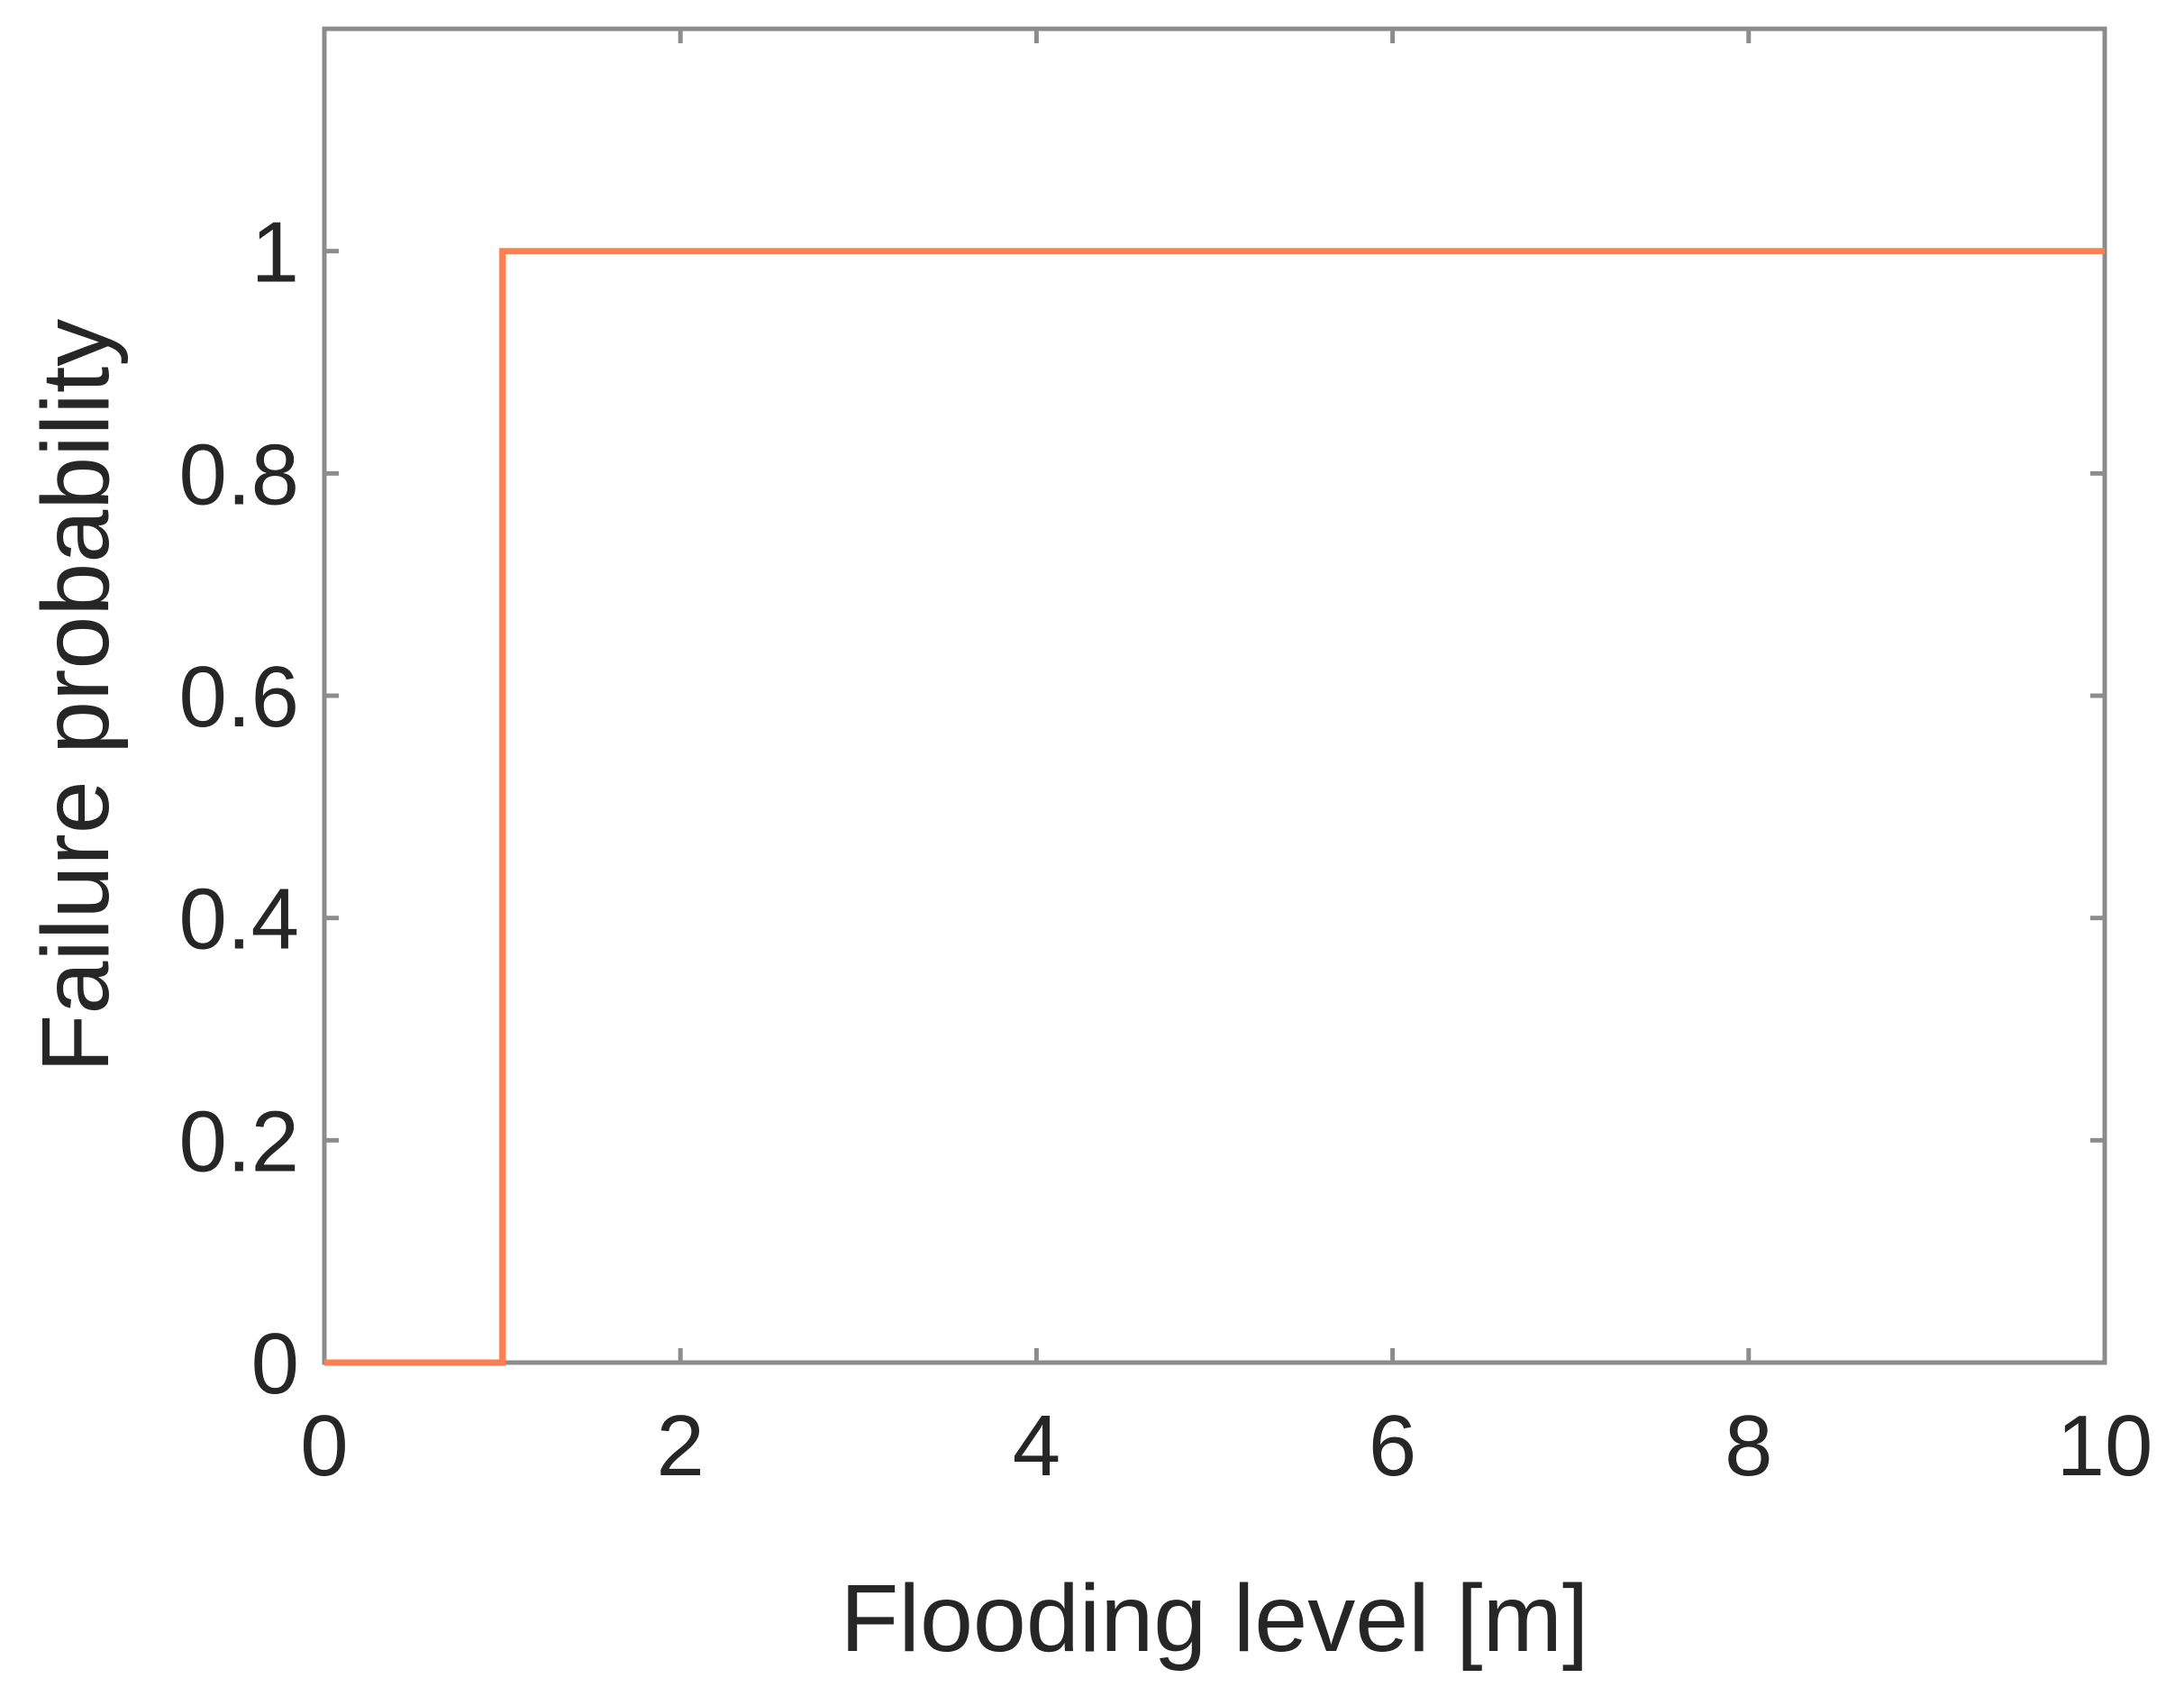 The height and width of the screenshot is (1687, 2184). I want to click on x-tick-label: 4, so click(1036, 1446).